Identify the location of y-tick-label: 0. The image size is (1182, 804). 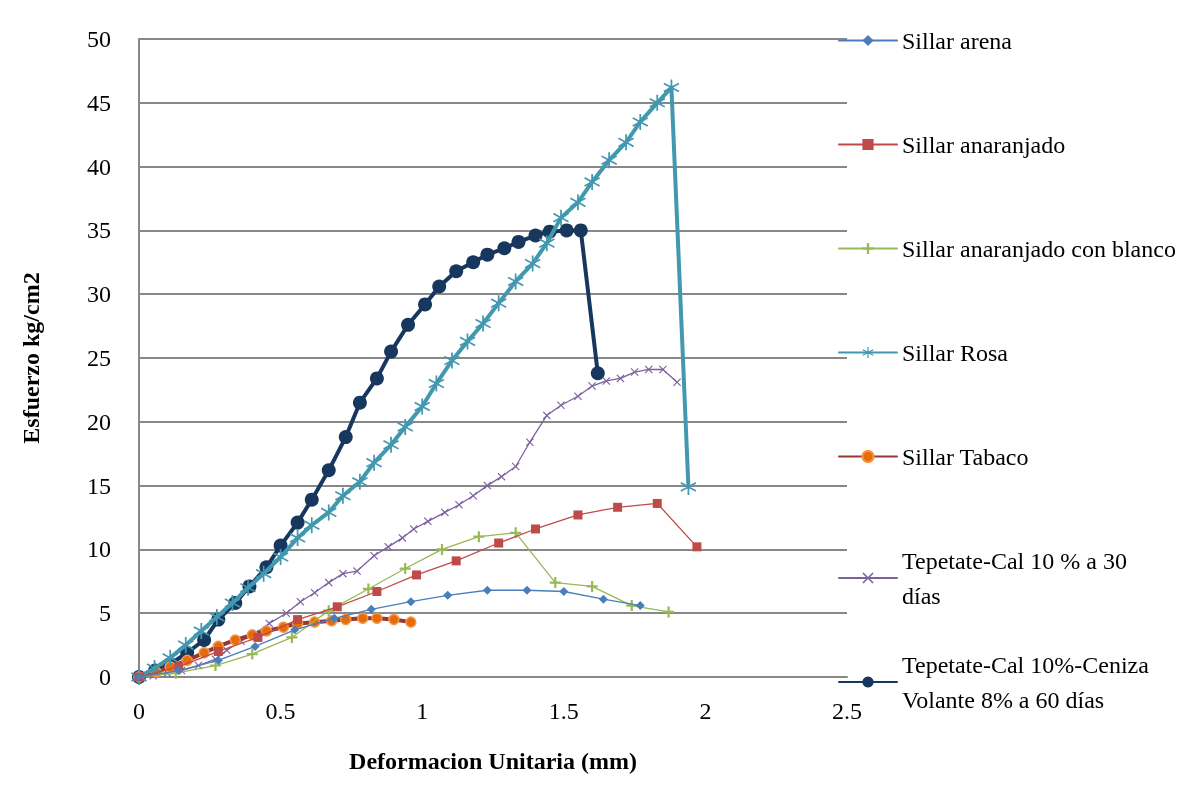
(105, 677).